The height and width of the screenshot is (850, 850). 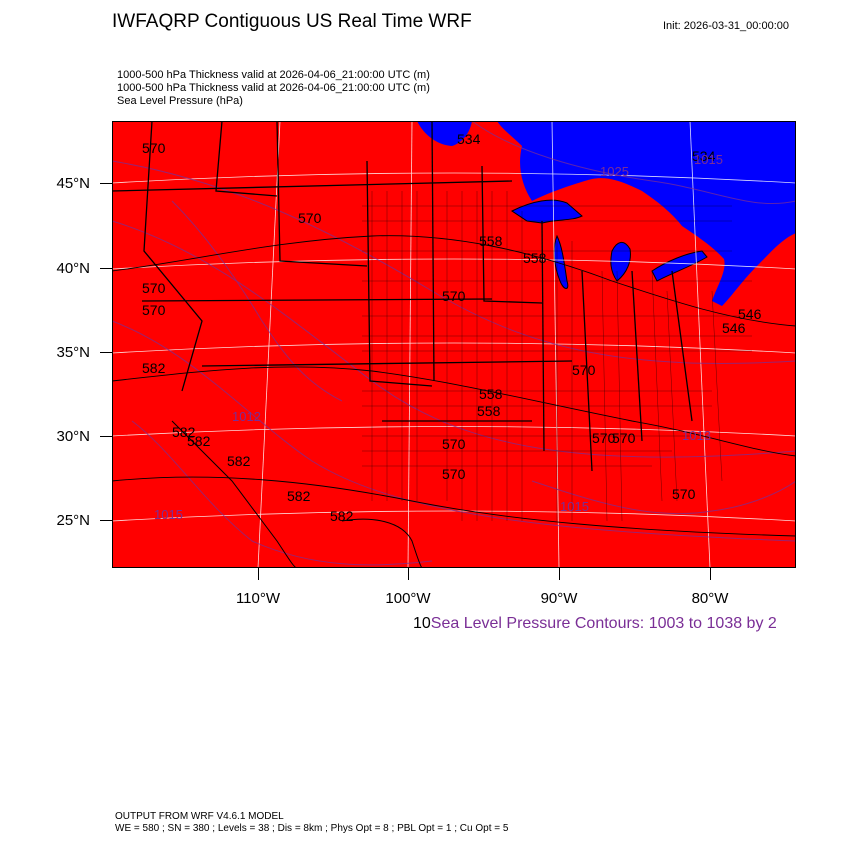 What do you see at coordinates (710, 598) in the screenshot?
I see `lon-label-80w: 80°W` at bounding box center [710, 598].